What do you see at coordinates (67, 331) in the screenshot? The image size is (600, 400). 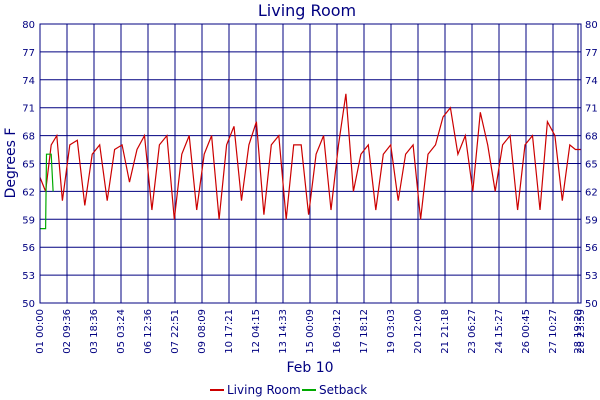 I see `x-tick-label: 02 09:36` at bounding box center [67, 331].